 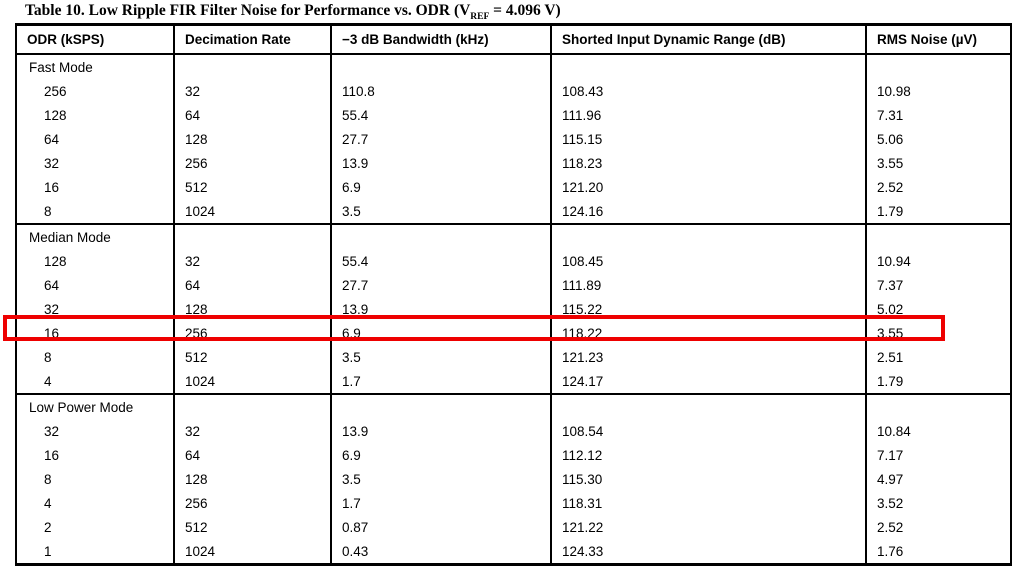 What do you see at coordinates (513, 115) in the screenshot?
I see `table-row: 128 64 55.4 111.96 7.31` at bounding box center [513, 115].